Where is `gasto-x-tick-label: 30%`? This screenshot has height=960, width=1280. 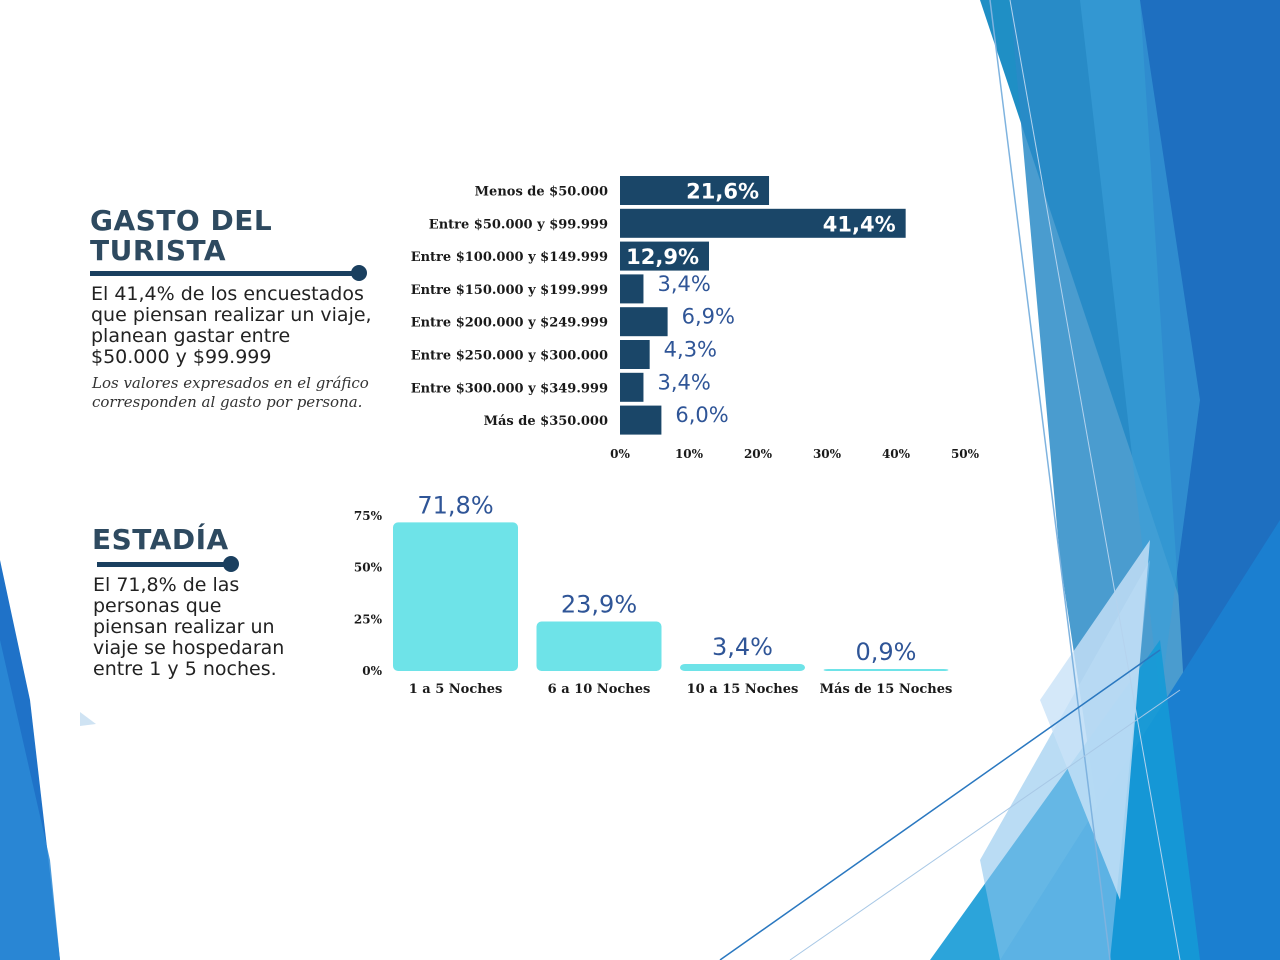
gasto-x-tick-label: 30% is located at coordinates (827, 454).